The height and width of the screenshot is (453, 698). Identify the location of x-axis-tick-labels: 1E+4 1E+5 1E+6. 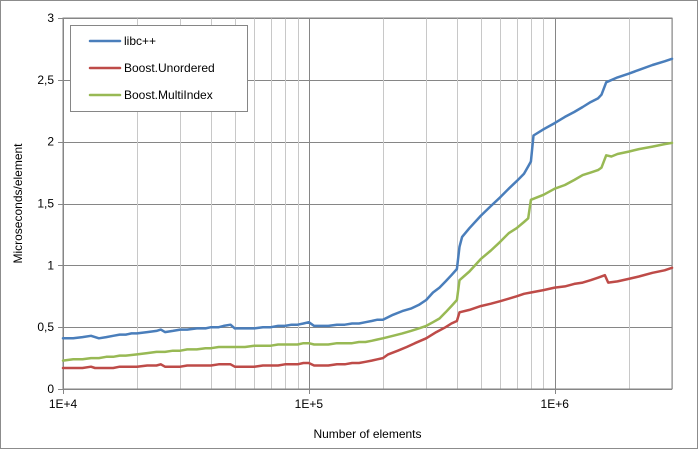
(309, 404).